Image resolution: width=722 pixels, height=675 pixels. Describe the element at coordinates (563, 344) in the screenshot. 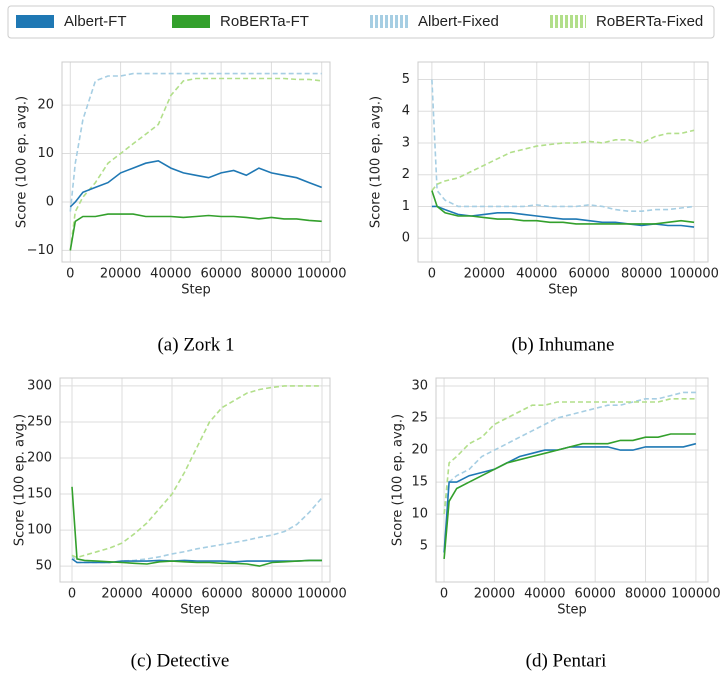

I see `chart-caption: (b) Inhumane` at that location.